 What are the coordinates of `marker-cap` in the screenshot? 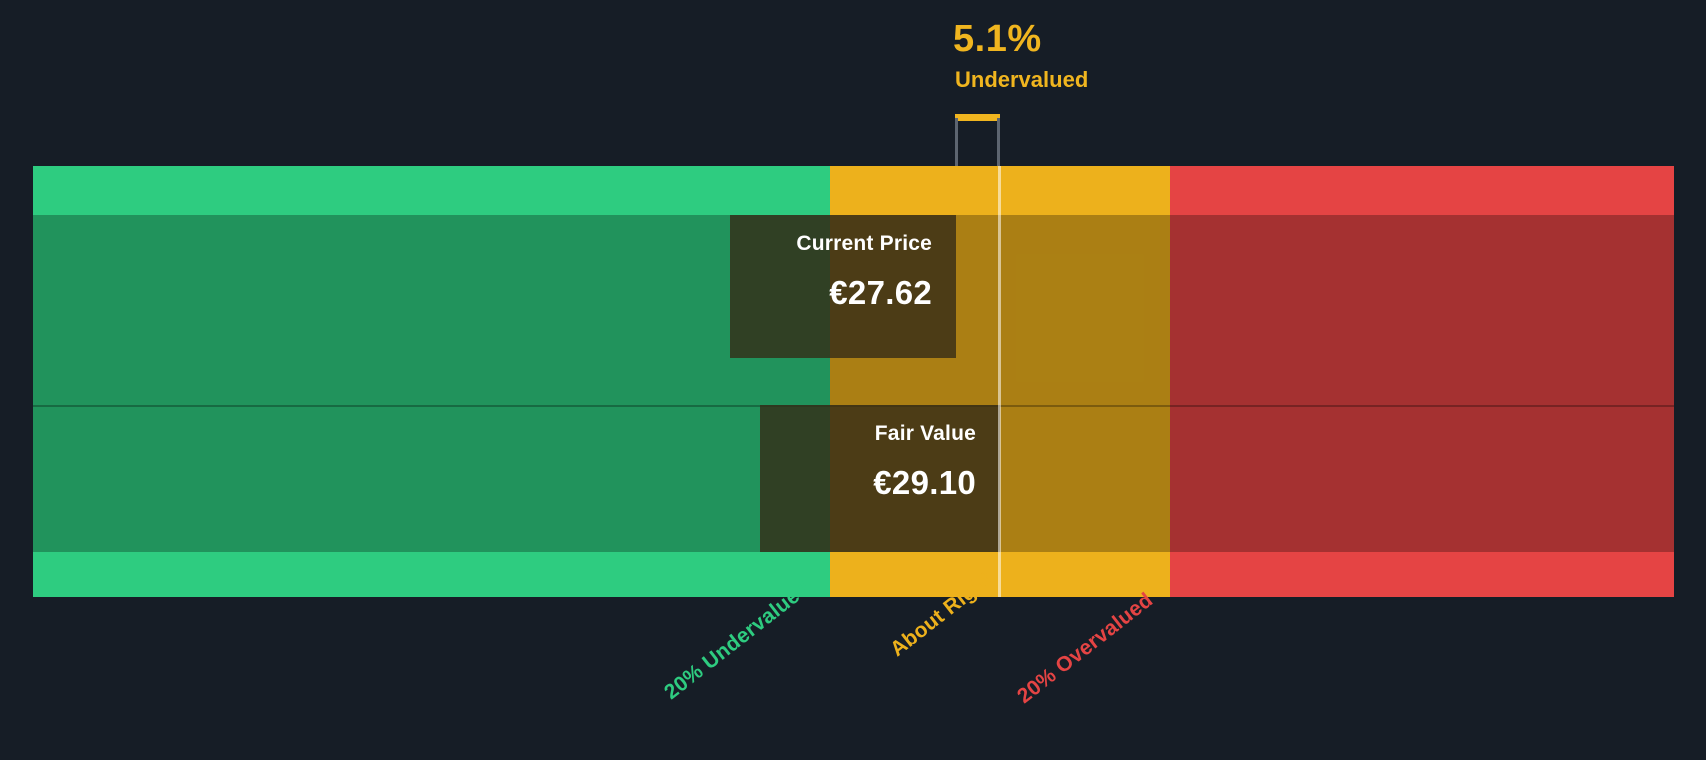 It's located at (977, 117).